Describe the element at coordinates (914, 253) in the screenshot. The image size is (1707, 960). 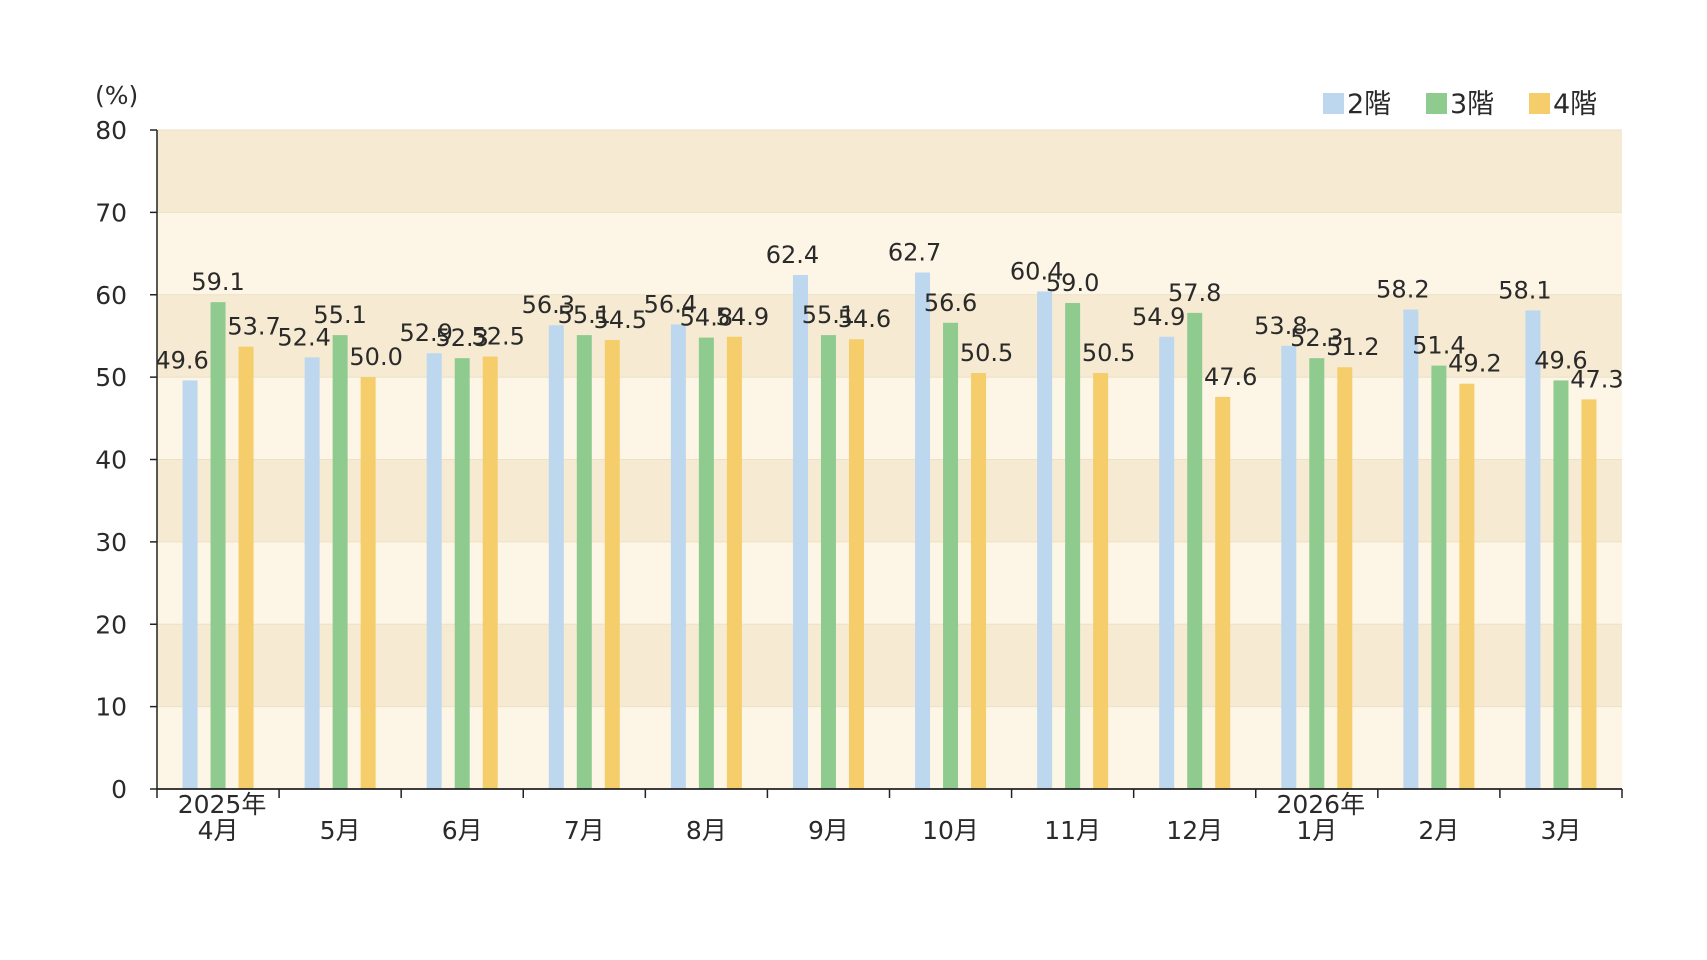
I see `data-label: 62.7` at that location.